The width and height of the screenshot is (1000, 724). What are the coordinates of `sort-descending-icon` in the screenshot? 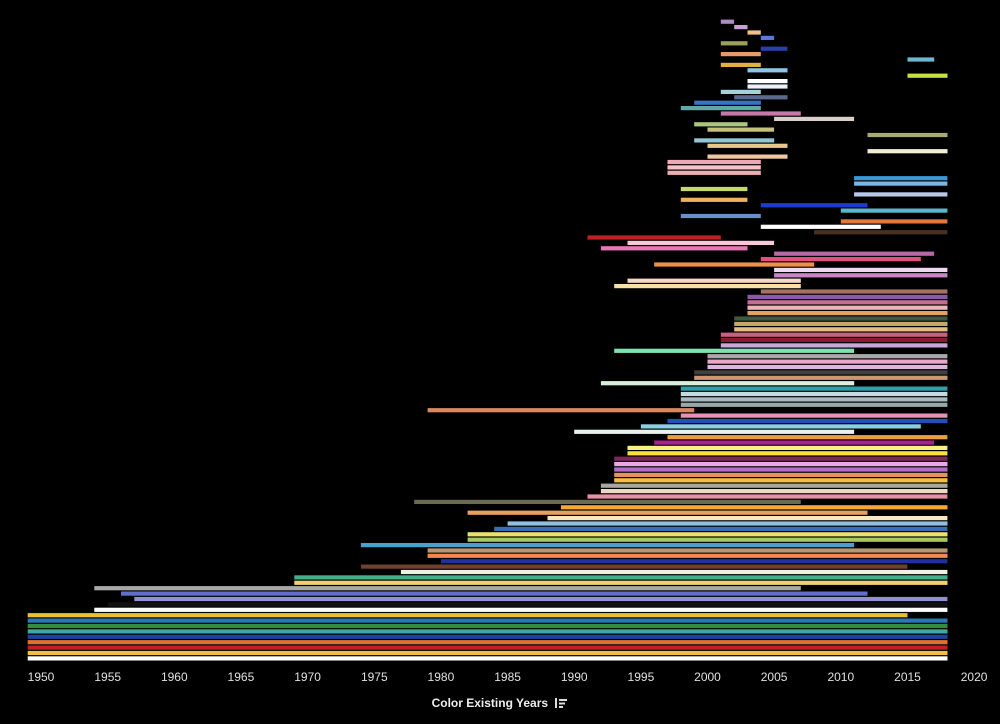 It's located at (561, 703).